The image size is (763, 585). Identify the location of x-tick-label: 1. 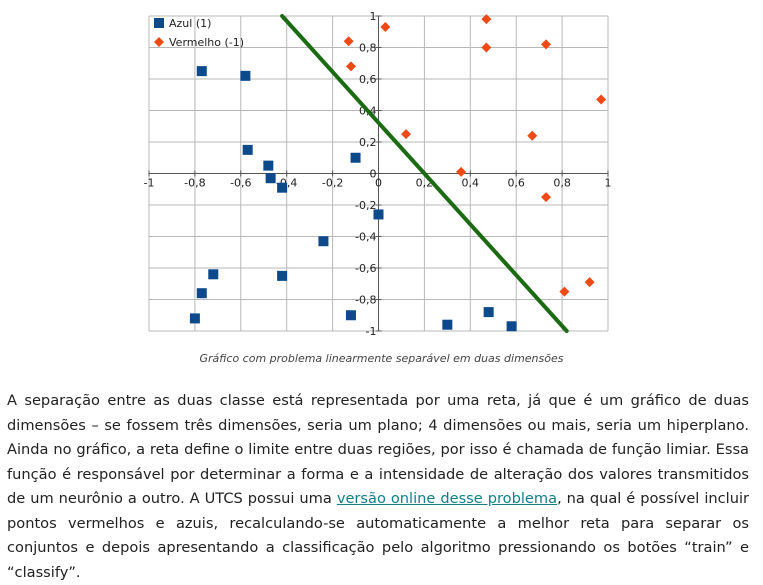
(608, 183).